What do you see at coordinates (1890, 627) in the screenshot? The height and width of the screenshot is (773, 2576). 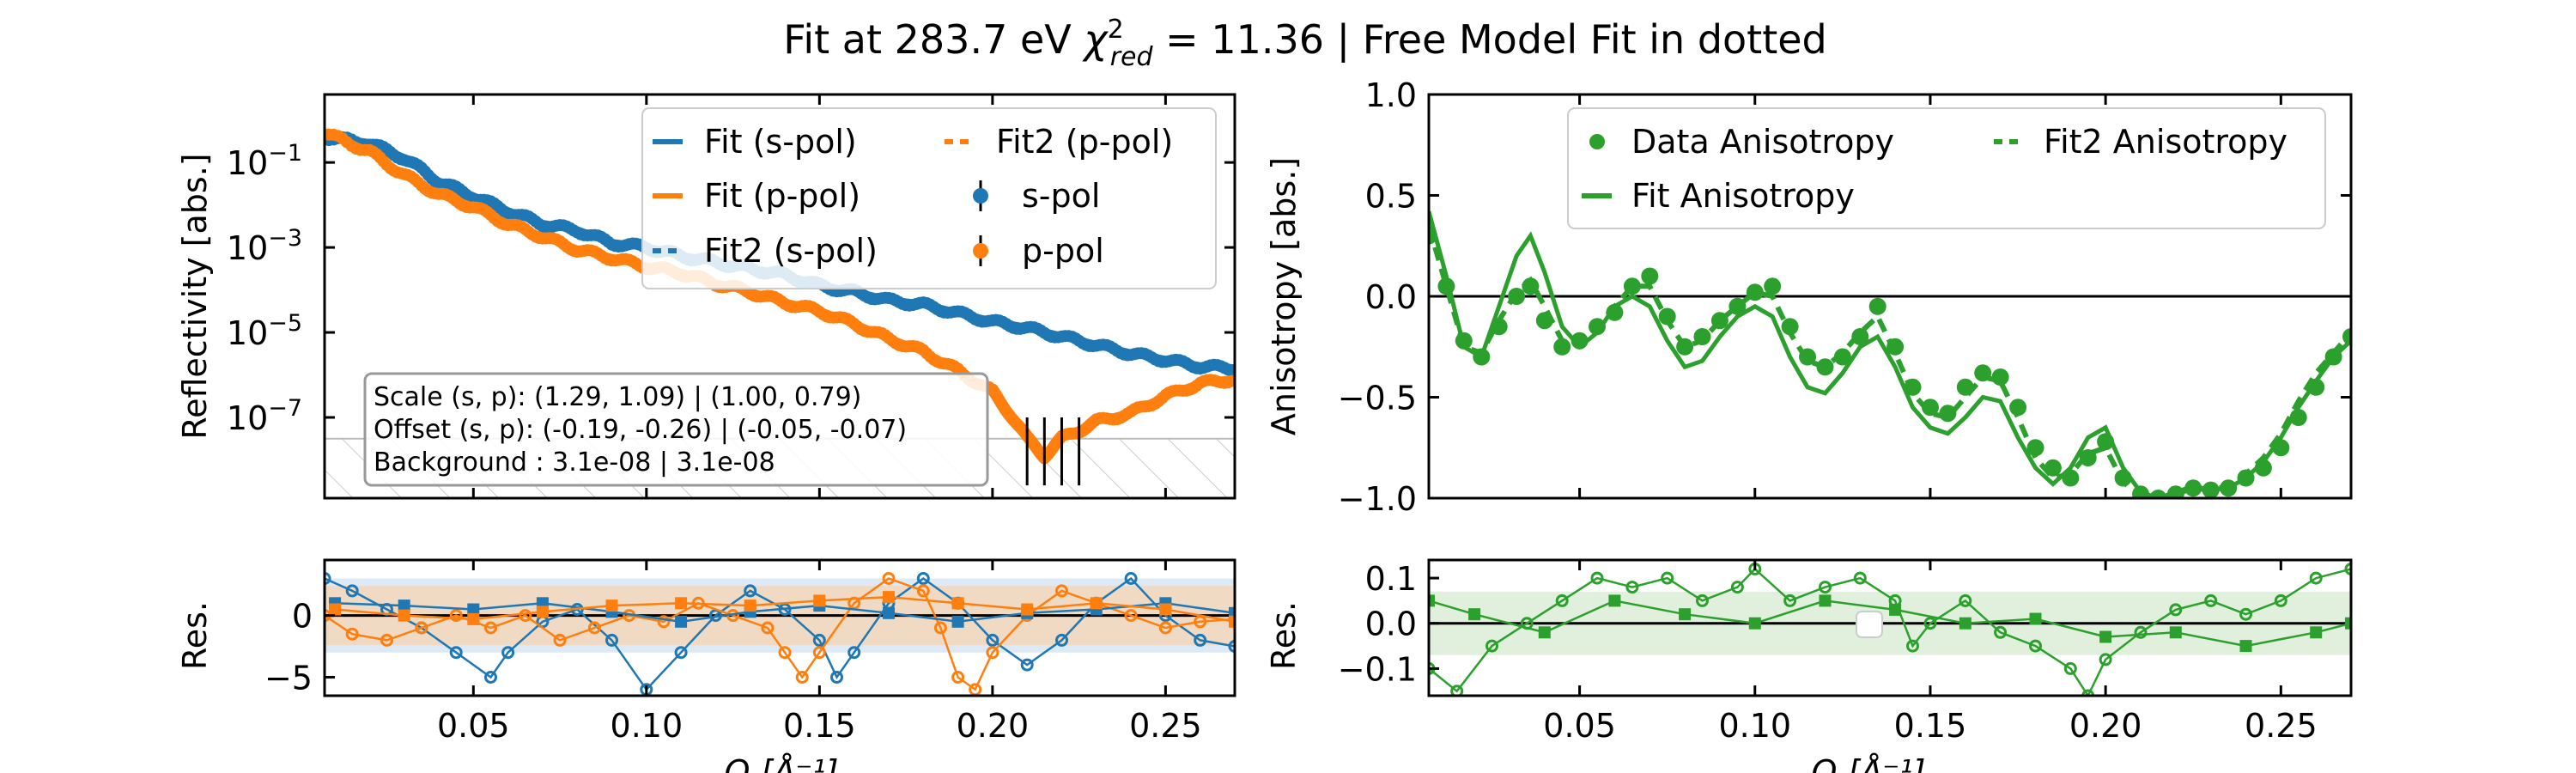 I see `axes-frame` at bounding box center [1890, 627].